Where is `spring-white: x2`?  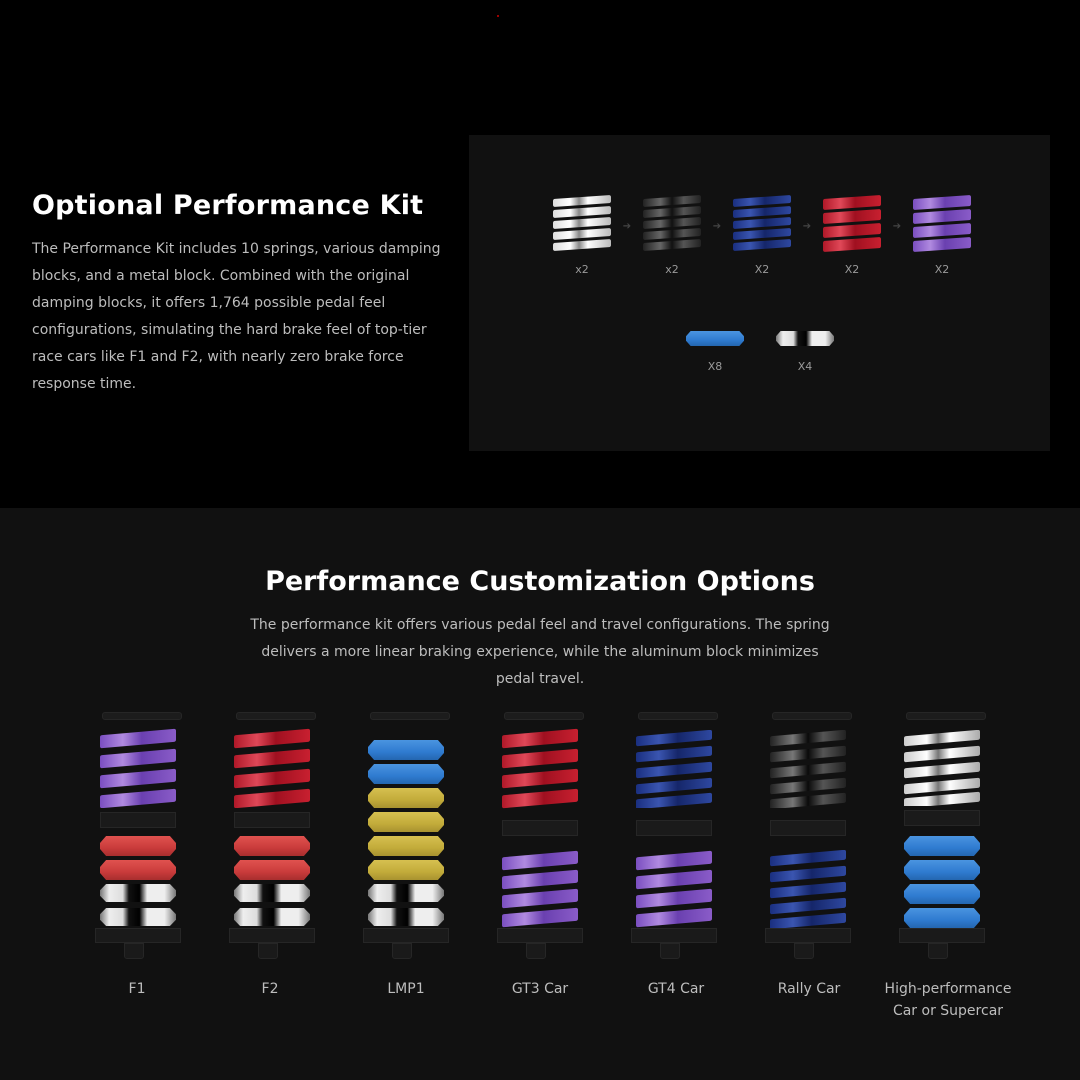 spring-white: x2 is located at coordinates (582, 235).